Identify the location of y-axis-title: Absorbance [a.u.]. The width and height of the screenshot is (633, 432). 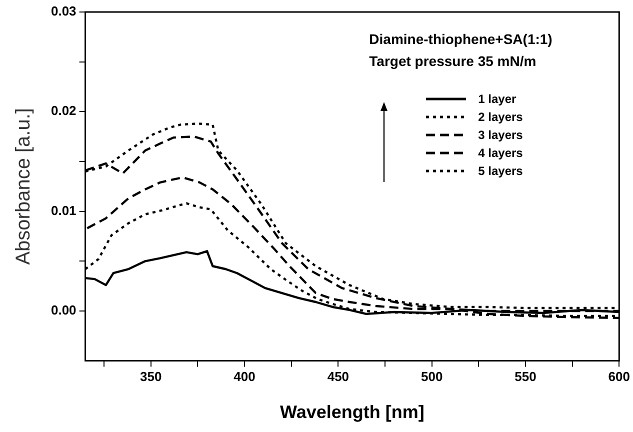
(23, 186).